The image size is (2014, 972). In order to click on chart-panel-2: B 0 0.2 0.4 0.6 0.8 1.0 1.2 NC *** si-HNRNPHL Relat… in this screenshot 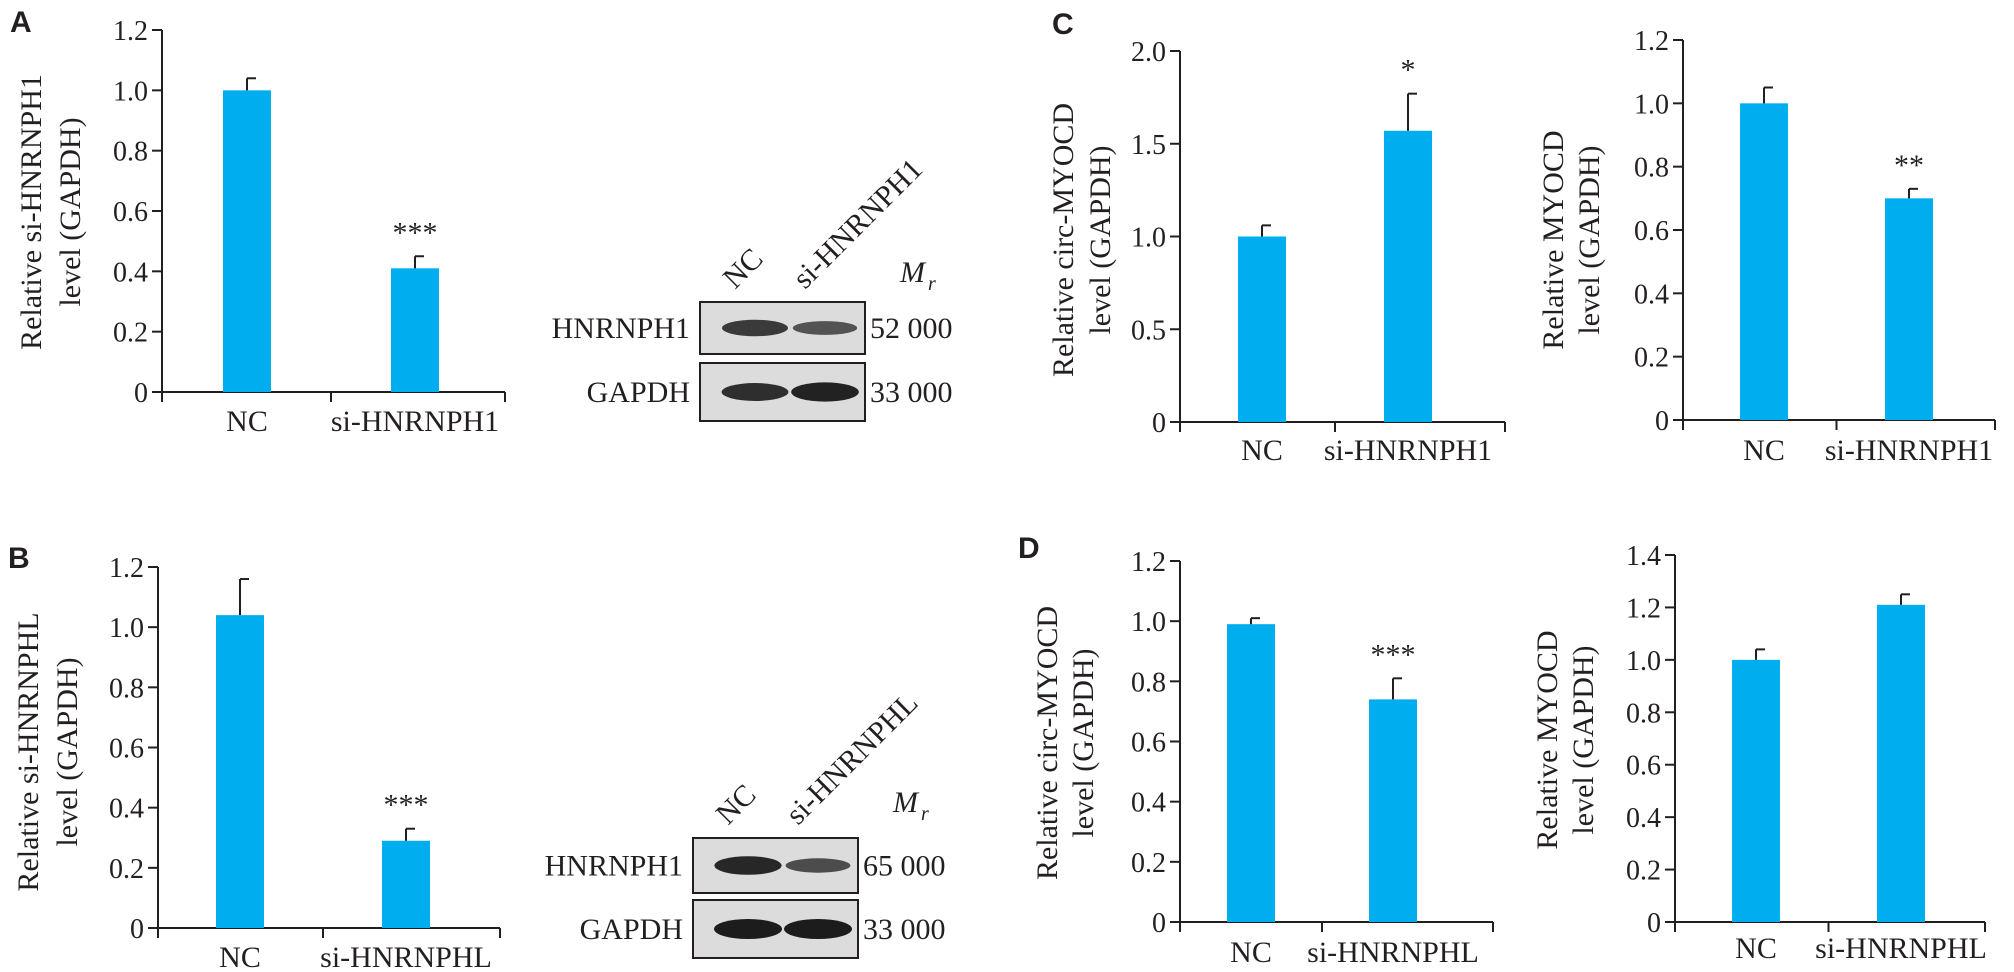, I will do `click(254, 757)`.